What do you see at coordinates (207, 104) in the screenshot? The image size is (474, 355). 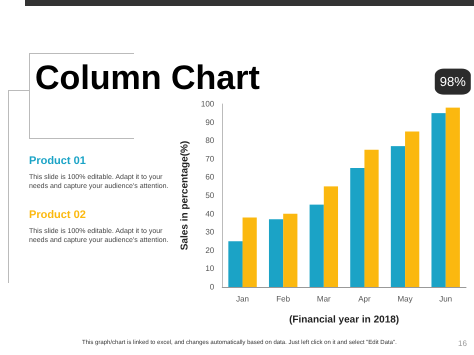 I see `y-tick-label: 100` at bounding box center [207, 104].